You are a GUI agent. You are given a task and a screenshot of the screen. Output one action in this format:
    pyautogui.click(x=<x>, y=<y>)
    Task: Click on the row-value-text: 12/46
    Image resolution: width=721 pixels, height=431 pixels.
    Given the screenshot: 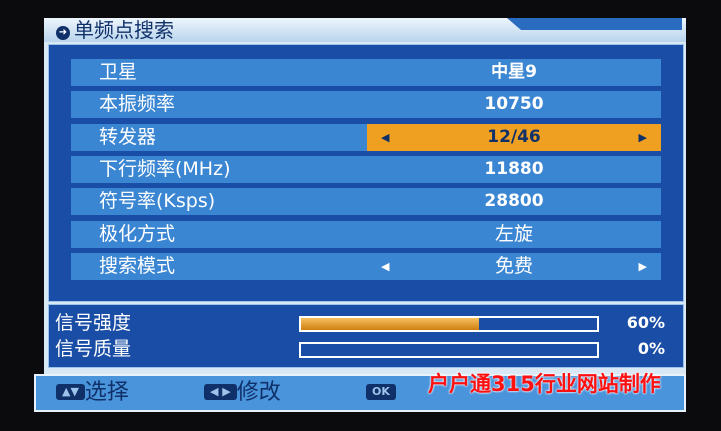 What is the action you would take?
    pyautogui.click(x=514, y=136)
    